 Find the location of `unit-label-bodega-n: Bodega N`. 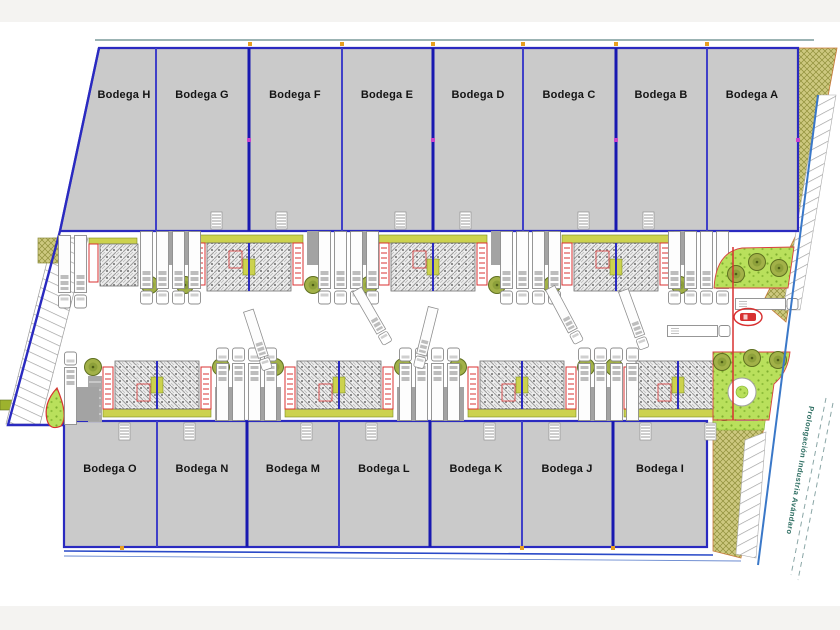

unit-label-bodega-n: Bodega N is located at coordinates (202, 469).